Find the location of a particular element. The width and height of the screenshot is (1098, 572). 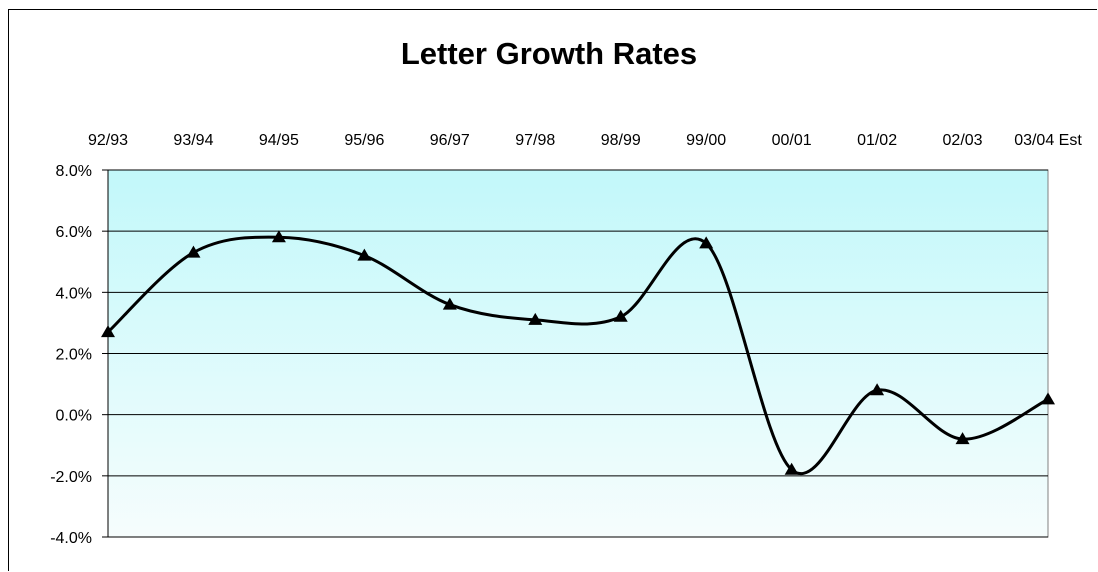

x-tick-label: 95/96 is located at coordinates (364, 140).